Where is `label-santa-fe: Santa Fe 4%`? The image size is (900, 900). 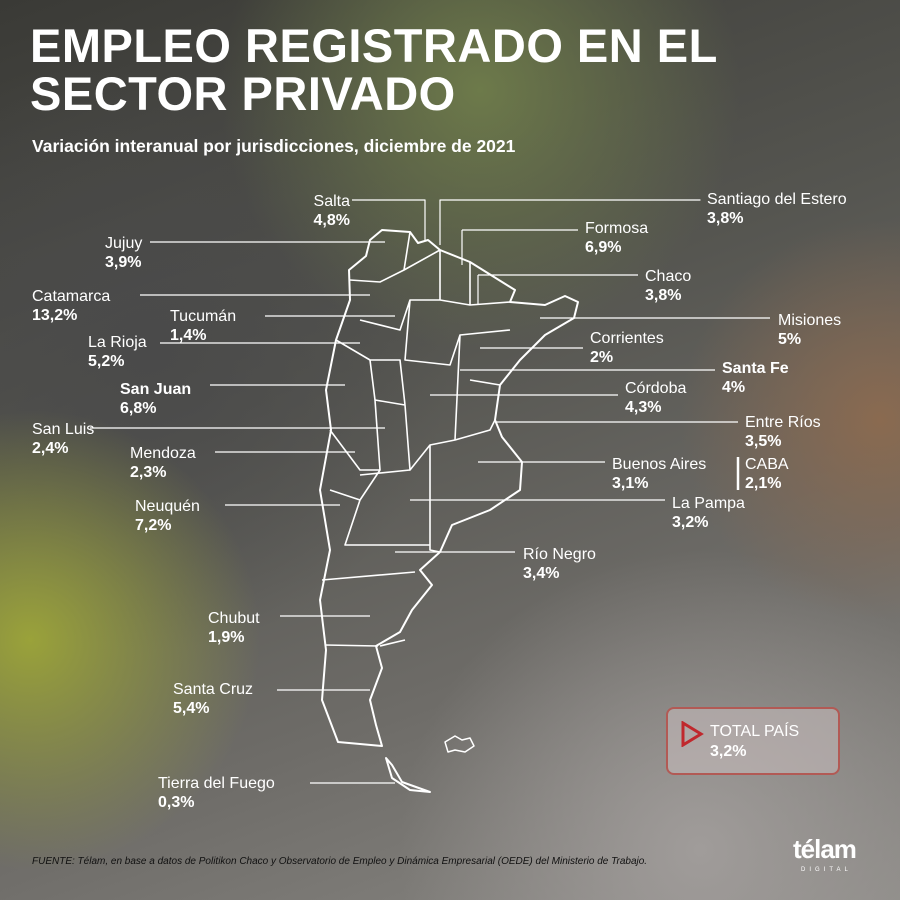
label-santa-fe: Santa Fe 4% is located at coordinates (755, 378).